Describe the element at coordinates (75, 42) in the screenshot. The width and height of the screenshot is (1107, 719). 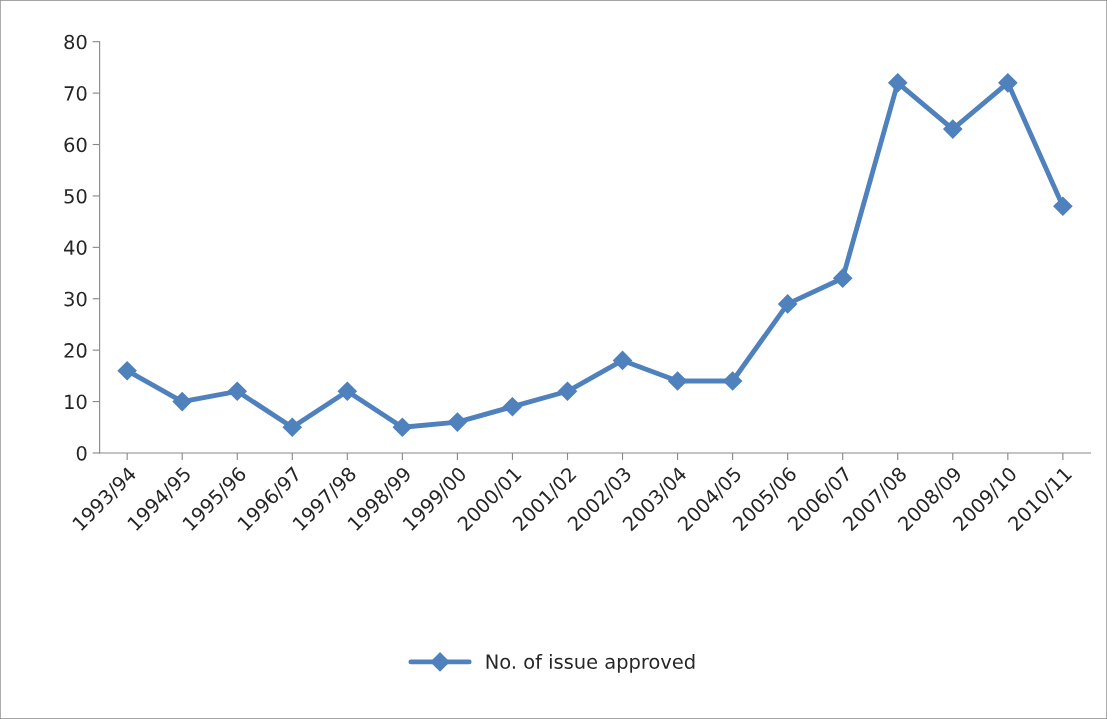
I see `y-tick-label: 80` at that location.